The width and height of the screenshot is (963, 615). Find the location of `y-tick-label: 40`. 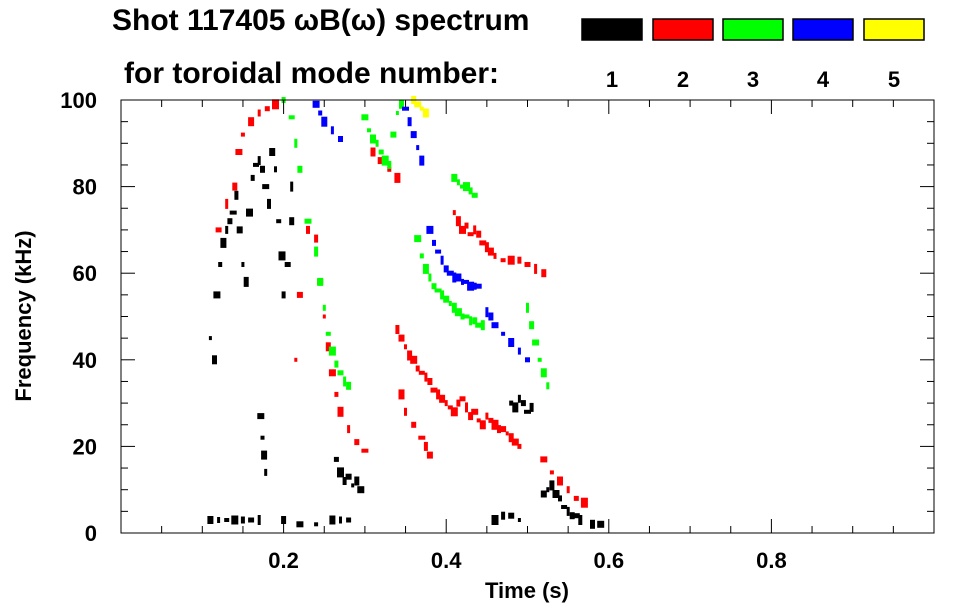

y-tick-label: 40 is located at coordinates (85, 360).